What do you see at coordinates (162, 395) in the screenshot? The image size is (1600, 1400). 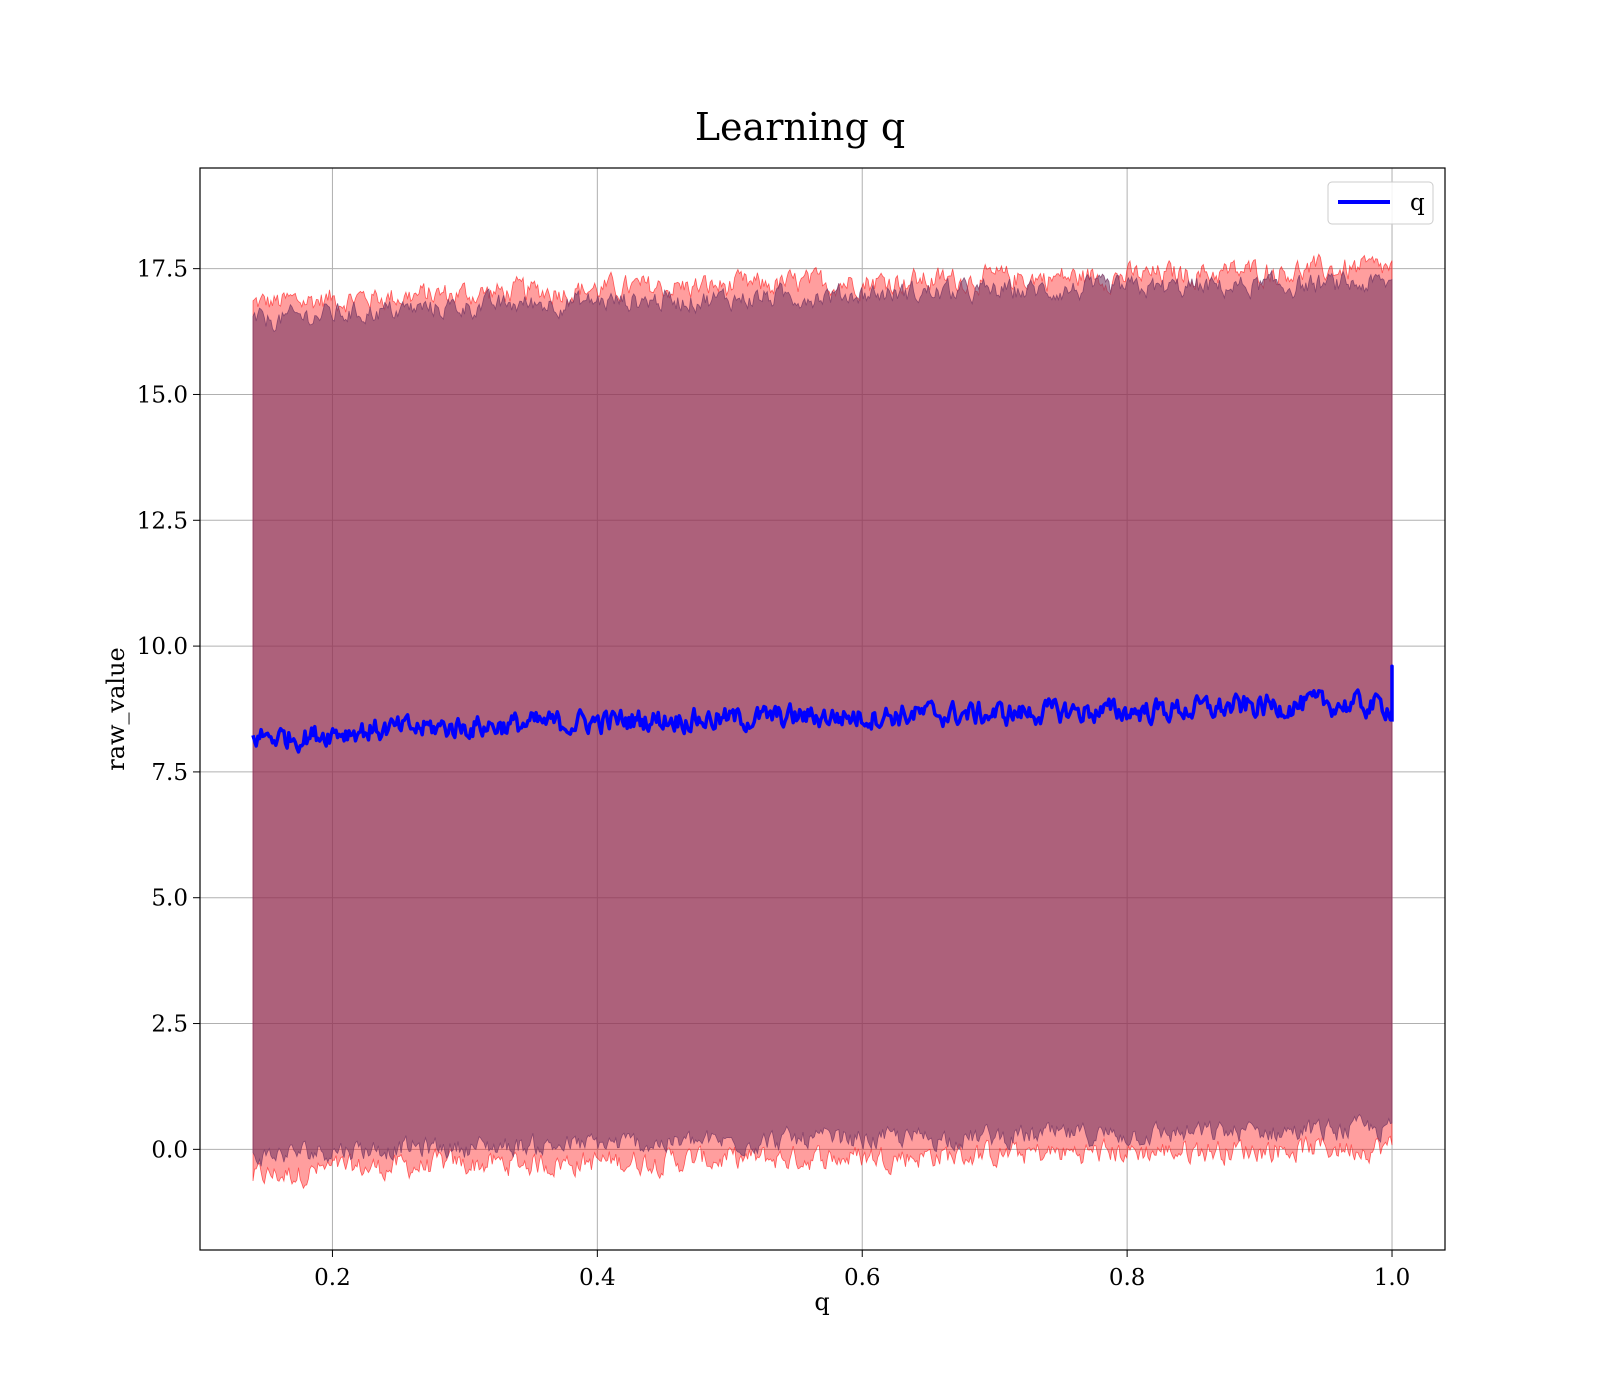 I see `y-tick-label: 15.0` at bounding box center [162, 395].